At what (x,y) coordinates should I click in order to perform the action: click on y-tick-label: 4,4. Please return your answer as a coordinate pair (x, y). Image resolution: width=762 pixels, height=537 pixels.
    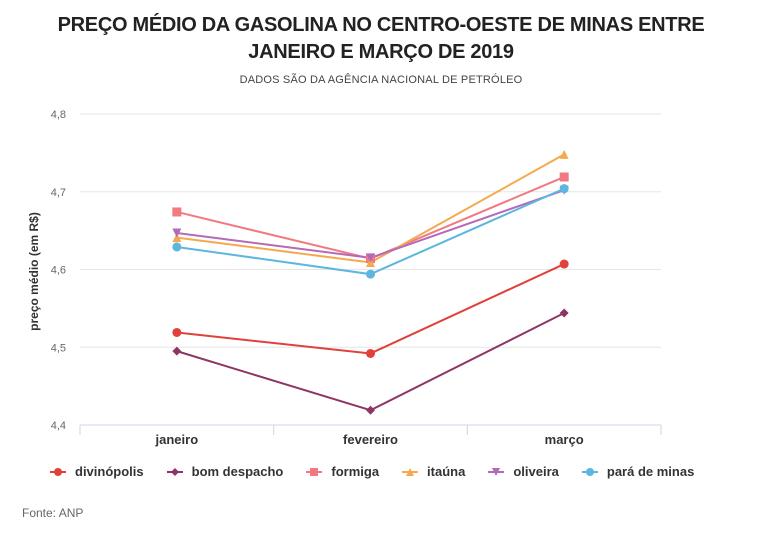
    Looking at the image, I should click on (58, 426).